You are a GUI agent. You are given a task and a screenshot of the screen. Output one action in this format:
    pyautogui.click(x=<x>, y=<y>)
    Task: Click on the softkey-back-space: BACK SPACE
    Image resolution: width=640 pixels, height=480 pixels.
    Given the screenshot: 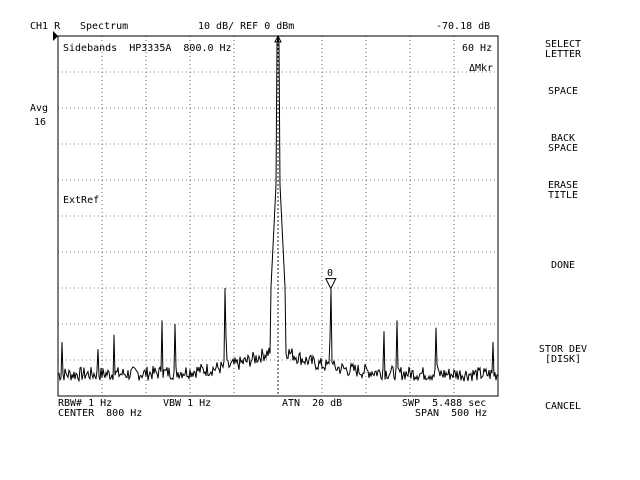 What is the action you would take?
    pyautogui.click(x=563, y=143)
    